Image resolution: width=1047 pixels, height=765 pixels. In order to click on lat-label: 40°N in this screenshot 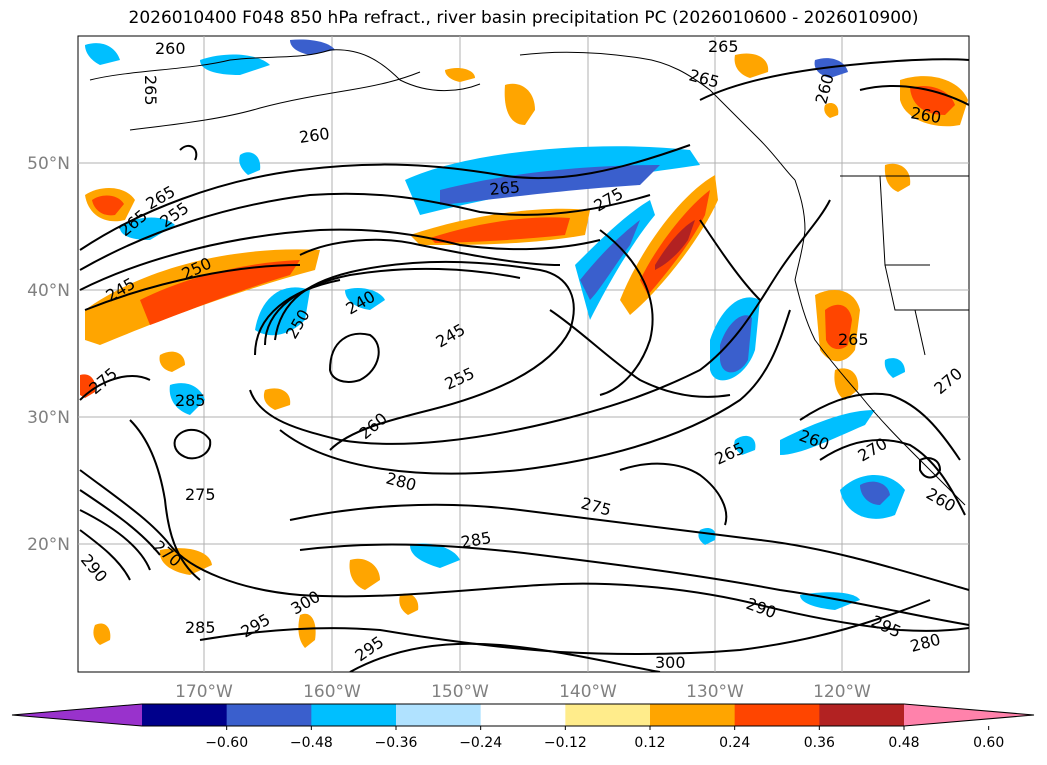, I will do `click(48, 291)`.